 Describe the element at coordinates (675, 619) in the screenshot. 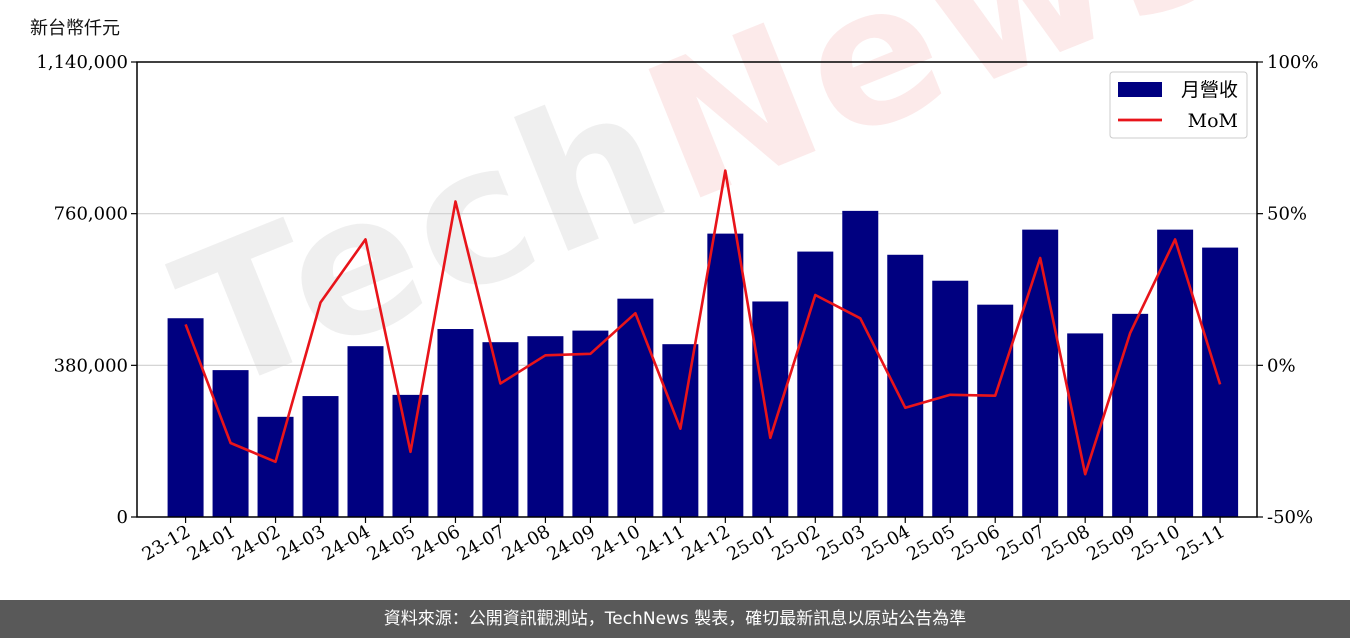

I see `source-footer: 資料來源：公開資訊觀測站，TechNews 製表，確切最新訊息以原站公告為準` at that location.